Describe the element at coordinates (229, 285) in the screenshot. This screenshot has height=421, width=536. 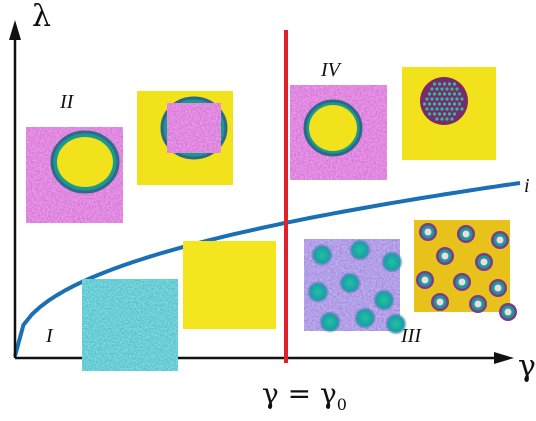
I see `panel-yellow-uniform` at that location.